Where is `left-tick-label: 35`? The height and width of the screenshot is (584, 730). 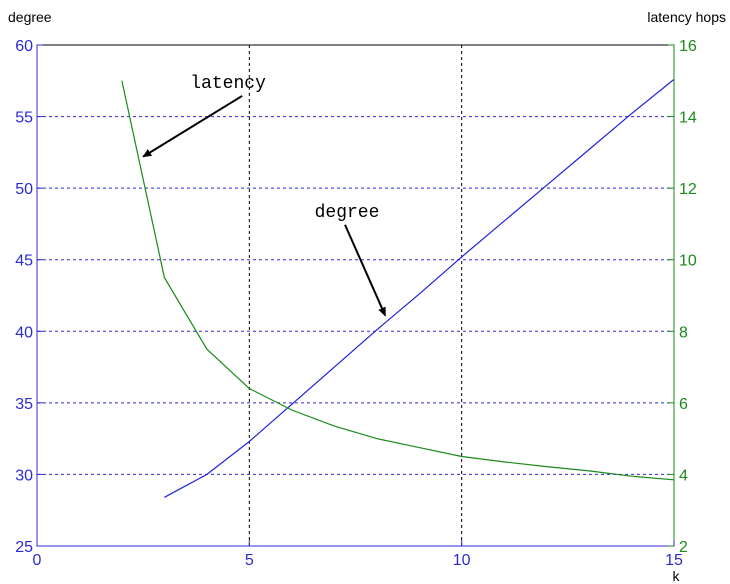 left-tick-label: 35 is located at coordinates (24, 404).